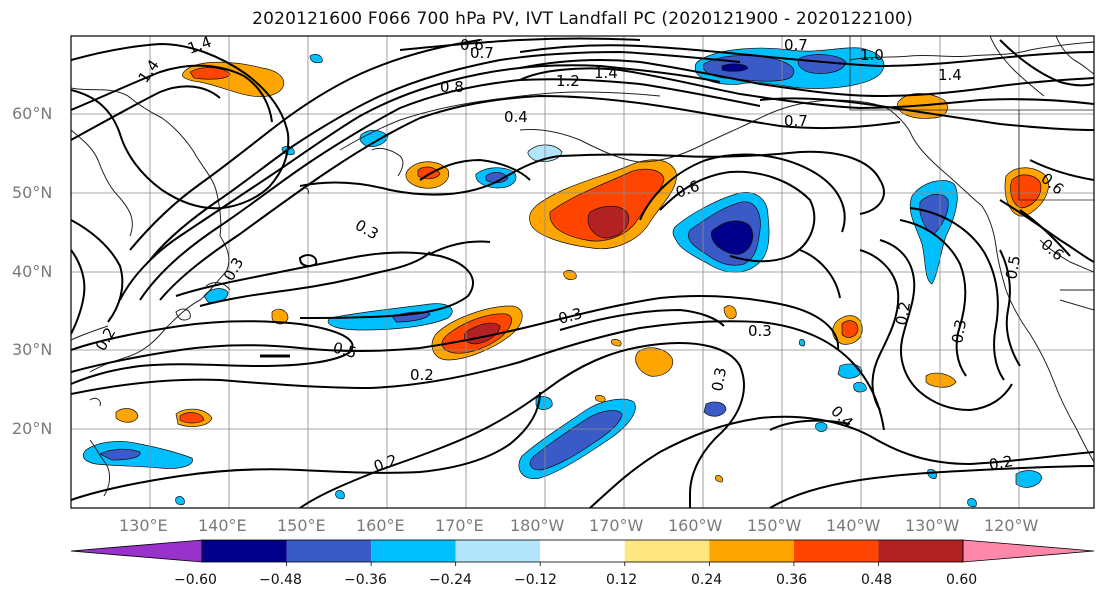 The image size is (1105, 601). Describe the element at coordinates (516, 117) in the screenshot. I see `contour-label: 0.4` at that location.